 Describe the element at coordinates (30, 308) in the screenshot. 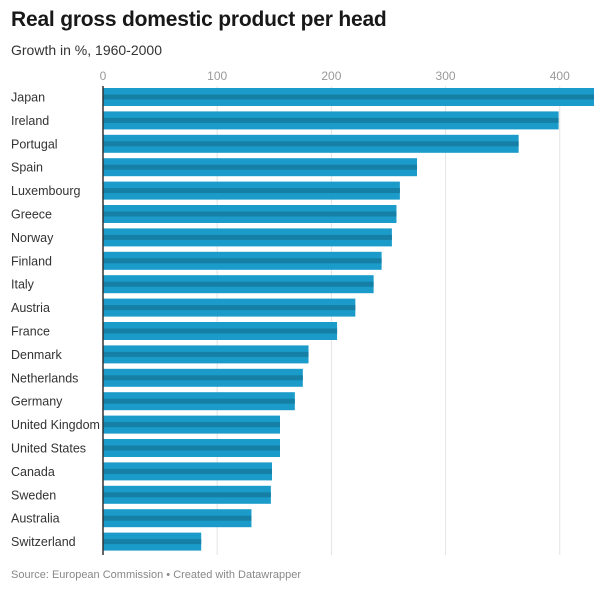

I see `category-label: Austria` at that location.